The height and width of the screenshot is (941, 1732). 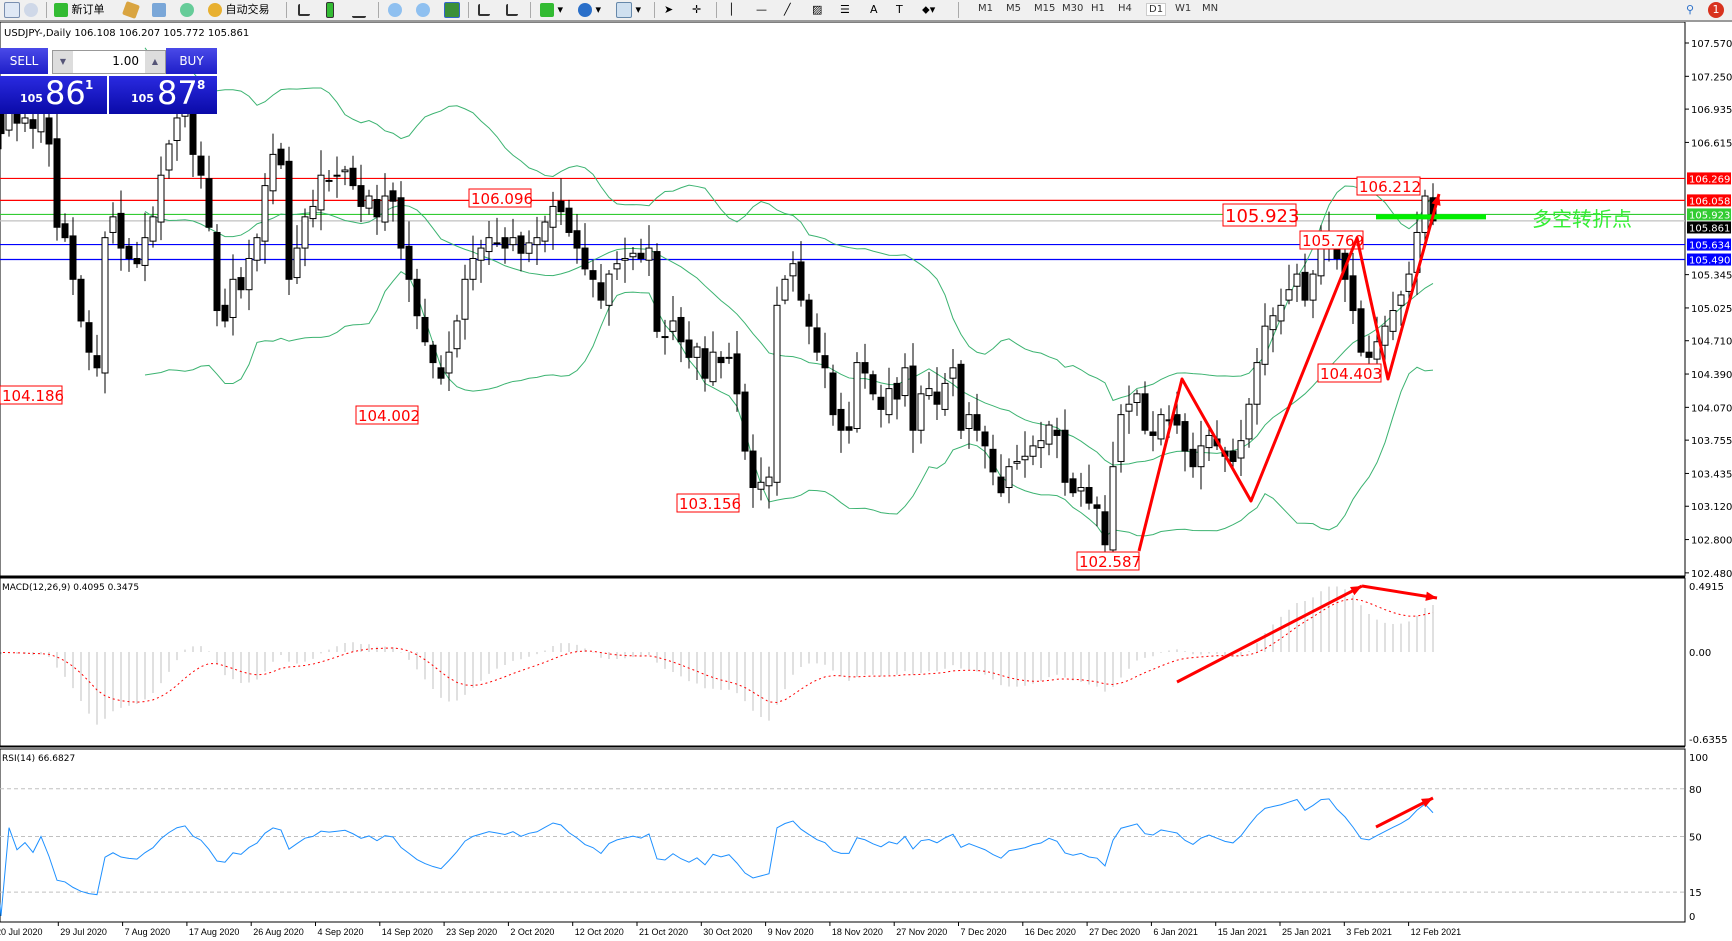 What do you see at coordinates (1331, 240) in the screenshot?
I see `price-marker-box` at bounding box center [1331, 240].